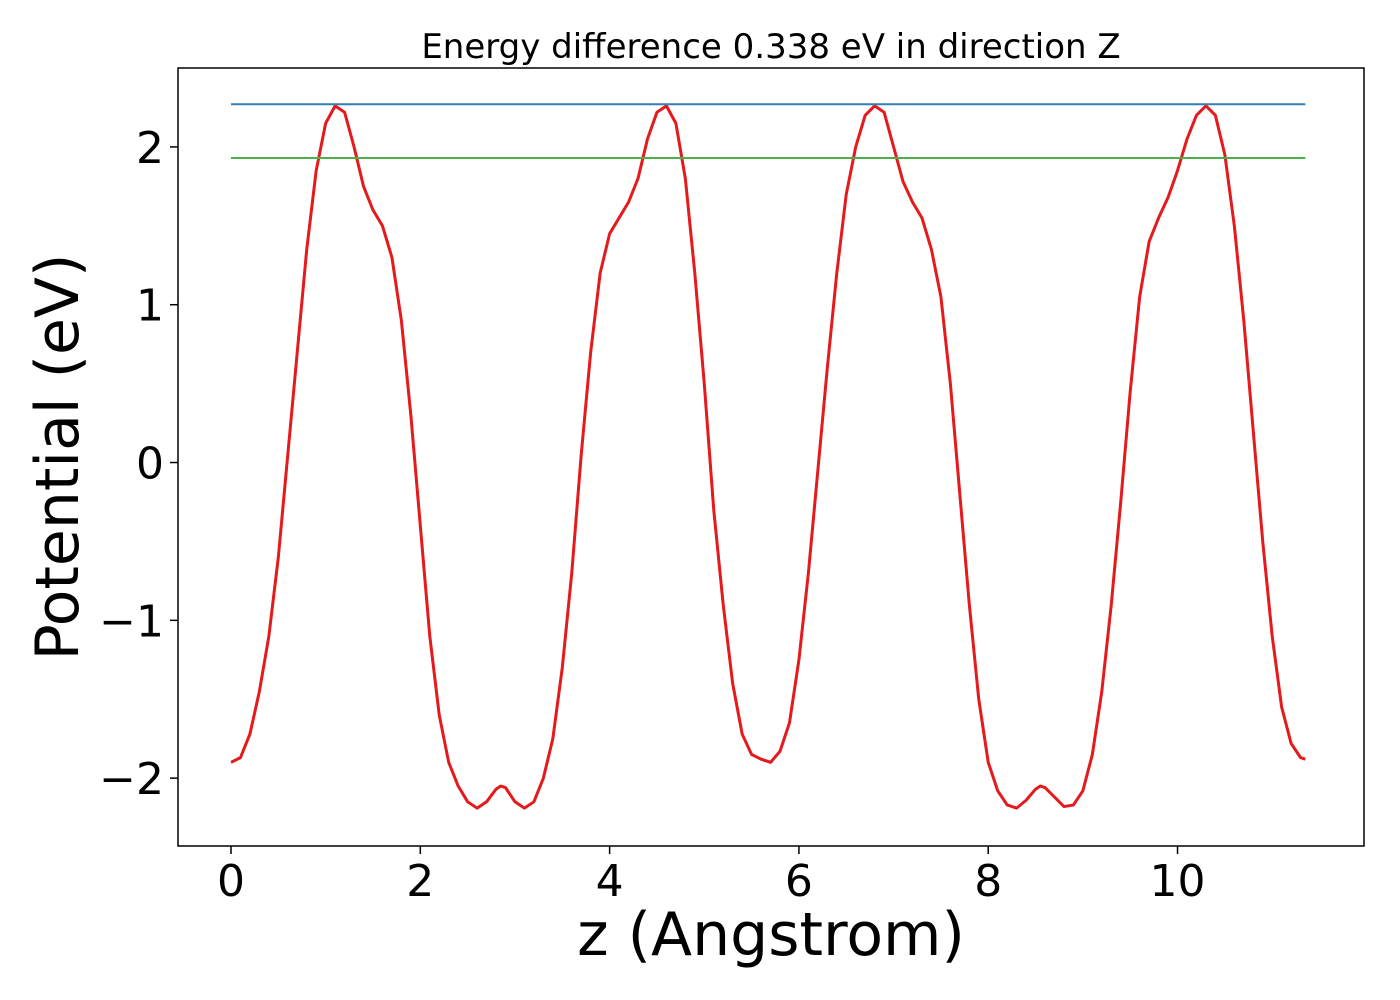  I want to click on y-tick-label: 0, so click(150, 464).